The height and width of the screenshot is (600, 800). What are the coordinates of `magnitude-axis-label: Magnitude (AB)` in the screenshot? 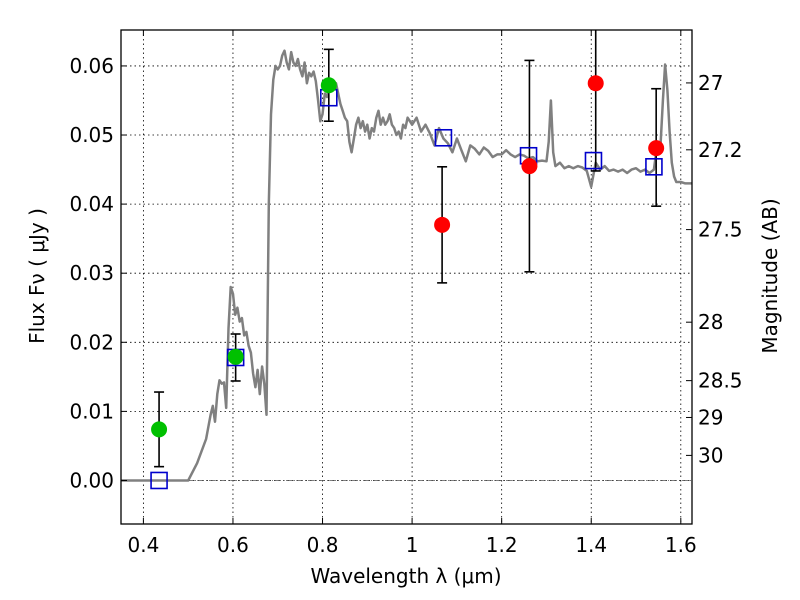 It's located at (770, 275).